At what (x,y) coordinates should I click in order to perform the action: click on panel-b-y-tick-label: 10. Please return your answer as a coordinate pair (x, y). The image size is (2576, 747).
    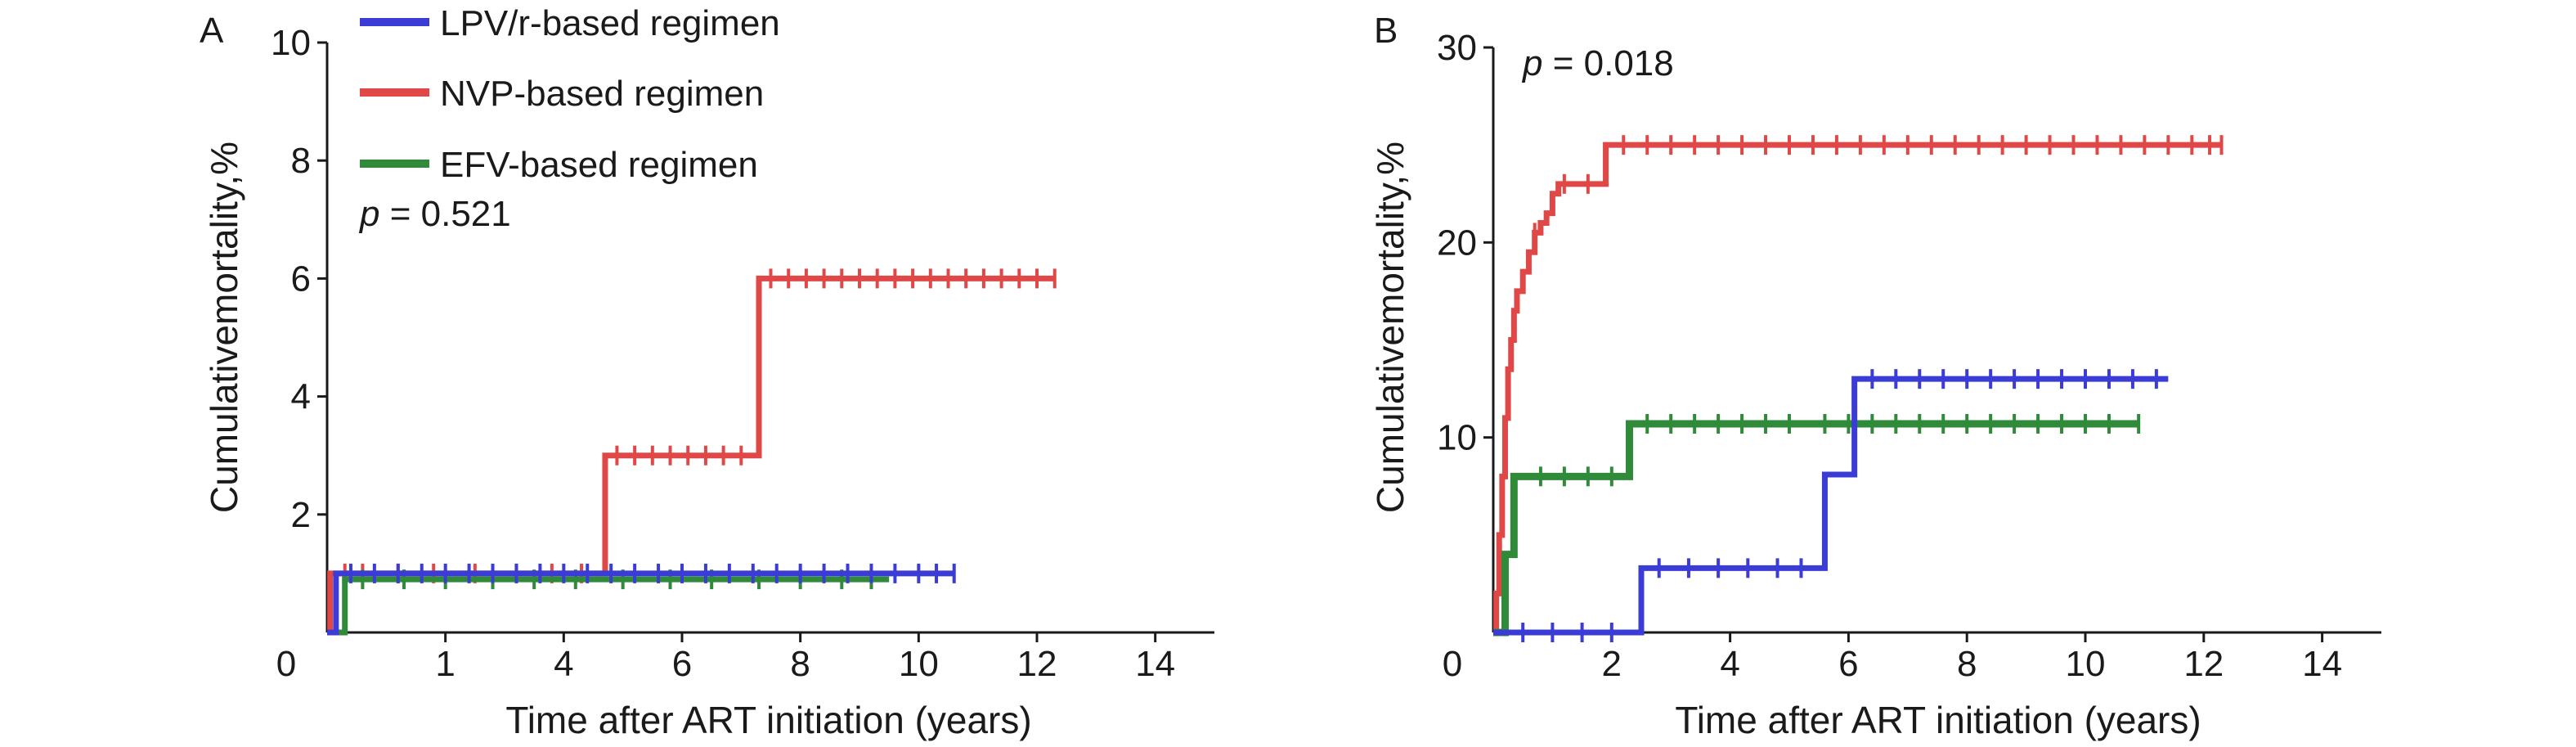
    Looking at the image, I should click on (1457, 438).